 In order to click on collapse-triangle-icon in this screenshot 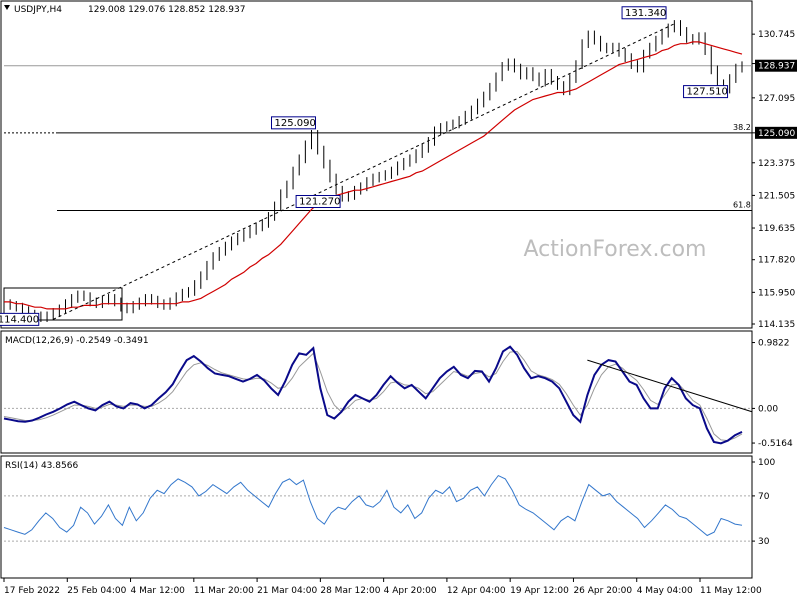, I will do `click(7, 7)`.